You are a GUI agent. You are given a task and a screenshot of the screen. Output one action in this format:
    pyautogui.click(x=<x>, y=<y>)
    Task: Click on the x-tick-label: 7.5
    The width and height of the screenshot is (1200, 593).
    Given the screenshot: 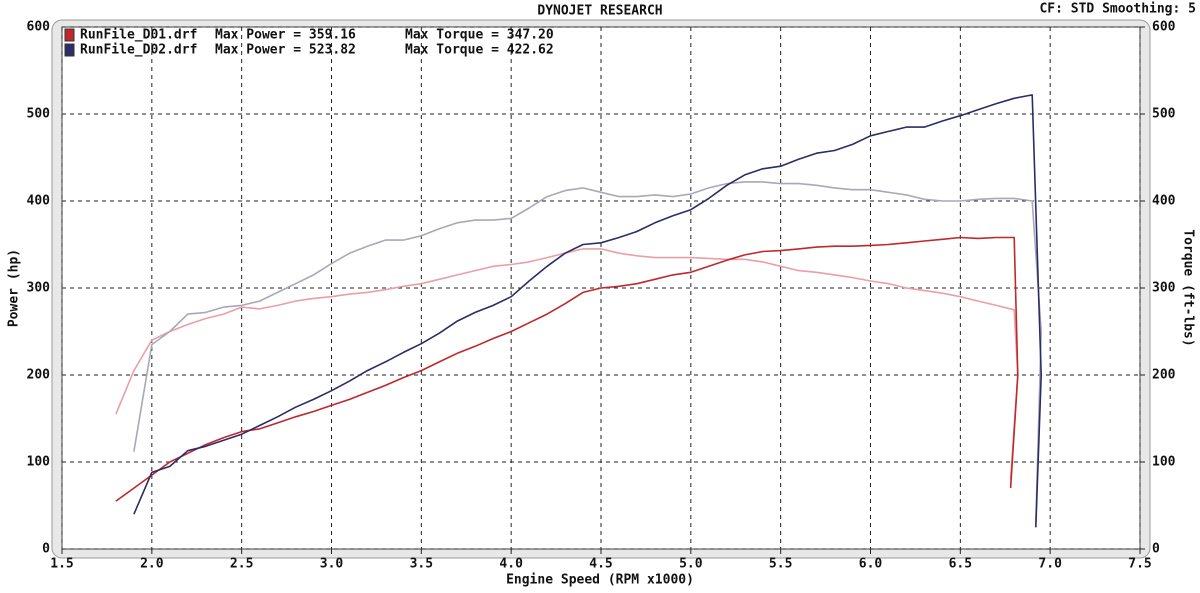 What is the action you would take?
    pyautogui.click(x=1139, y=564)
    